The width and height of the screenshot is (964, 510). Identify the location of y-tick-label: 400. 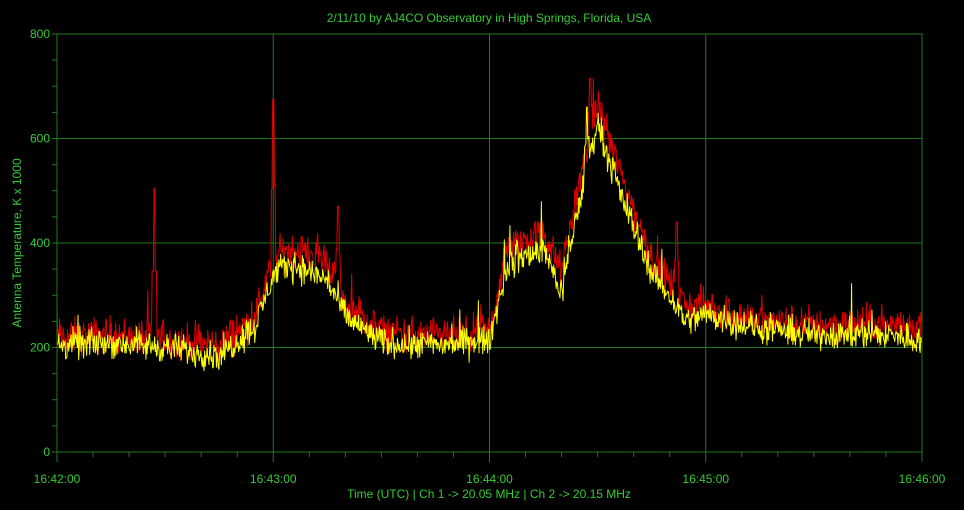
(40, 243).